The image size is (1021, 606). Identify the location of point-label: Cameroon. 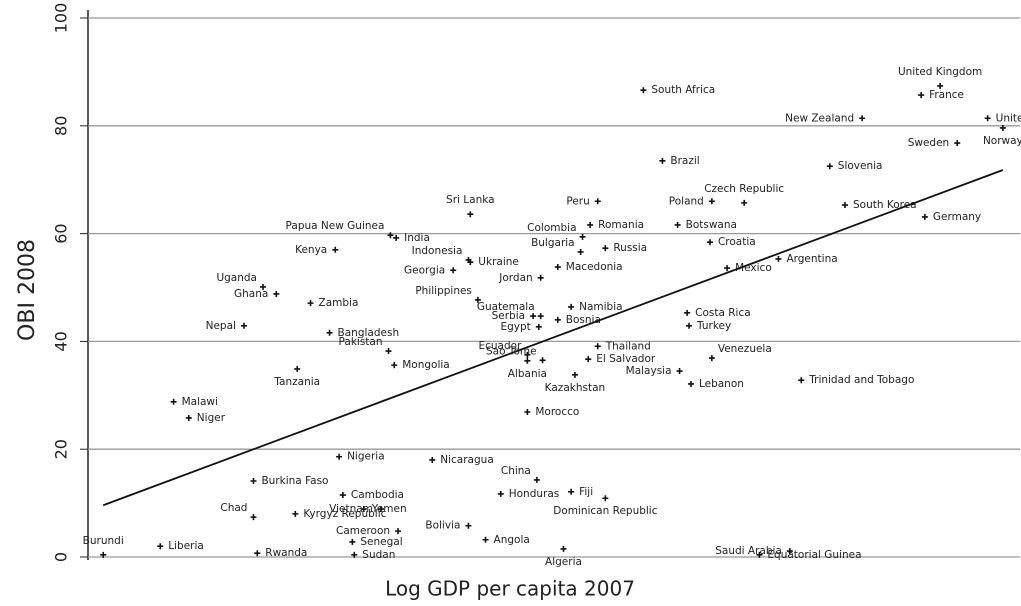
(363, 531).